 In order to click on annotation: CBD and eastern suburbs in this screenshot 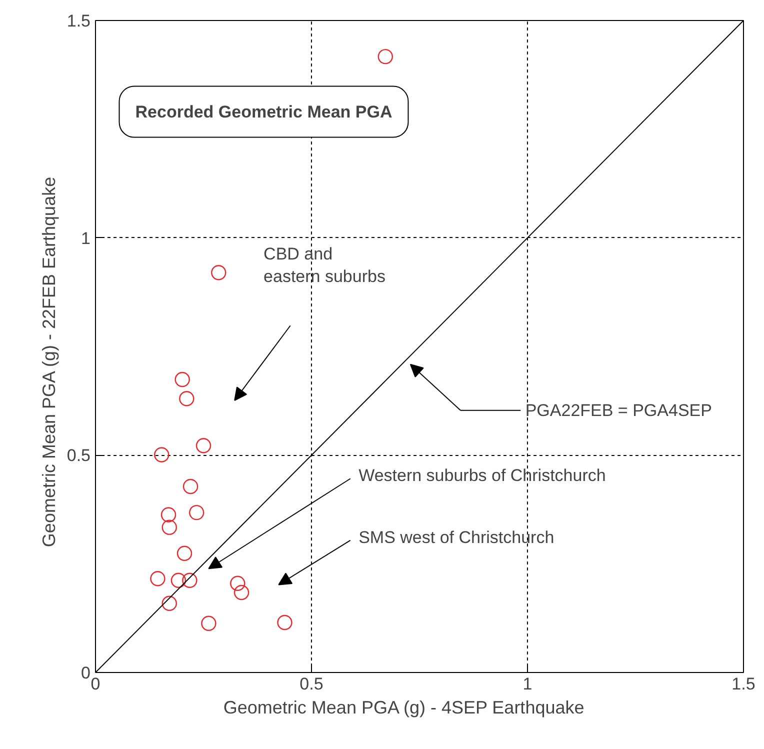, I will do `click(325, 265)`.